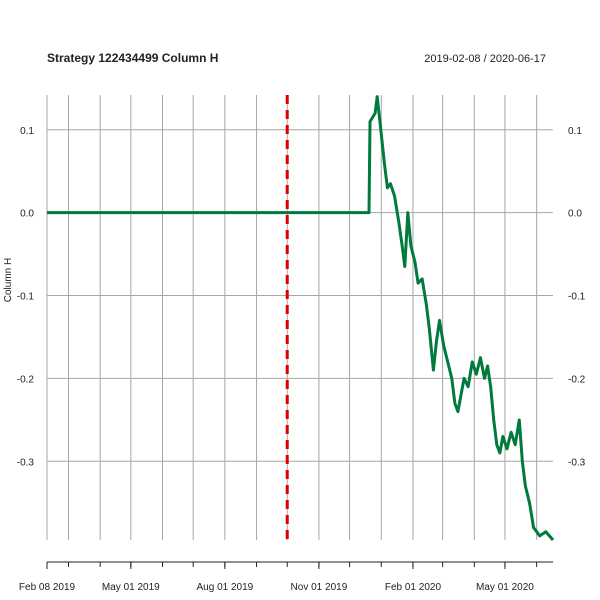 Image resolution: width=600 pixels, height=600 pixels. I want to click on y-tick-label-left: 0.1, so click(27, 131).